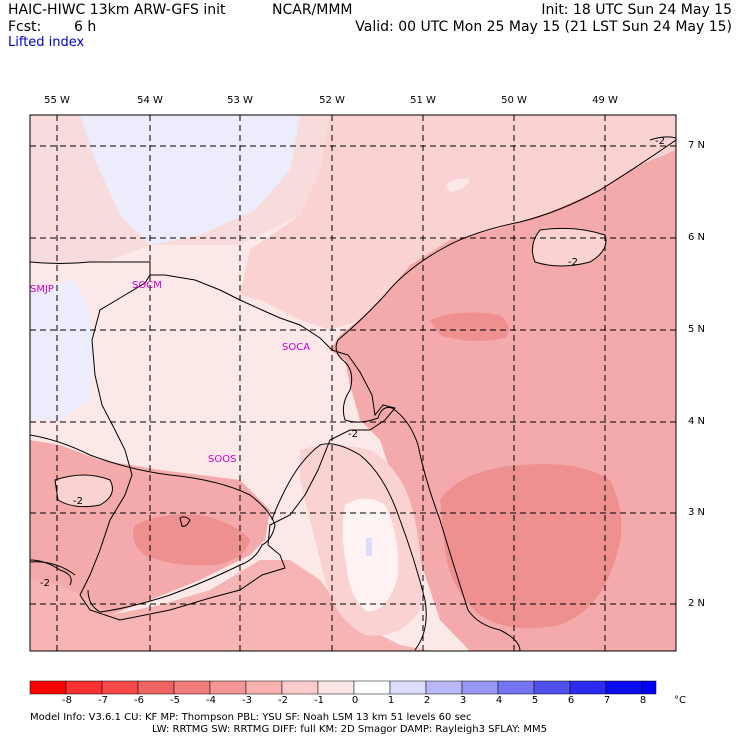 This screenshot has height=740, width=740. What do you see at coordinates (150, 100) in the screenshot?
I see `lon-label-54w: 54 W` at bounding box center [150, 100].